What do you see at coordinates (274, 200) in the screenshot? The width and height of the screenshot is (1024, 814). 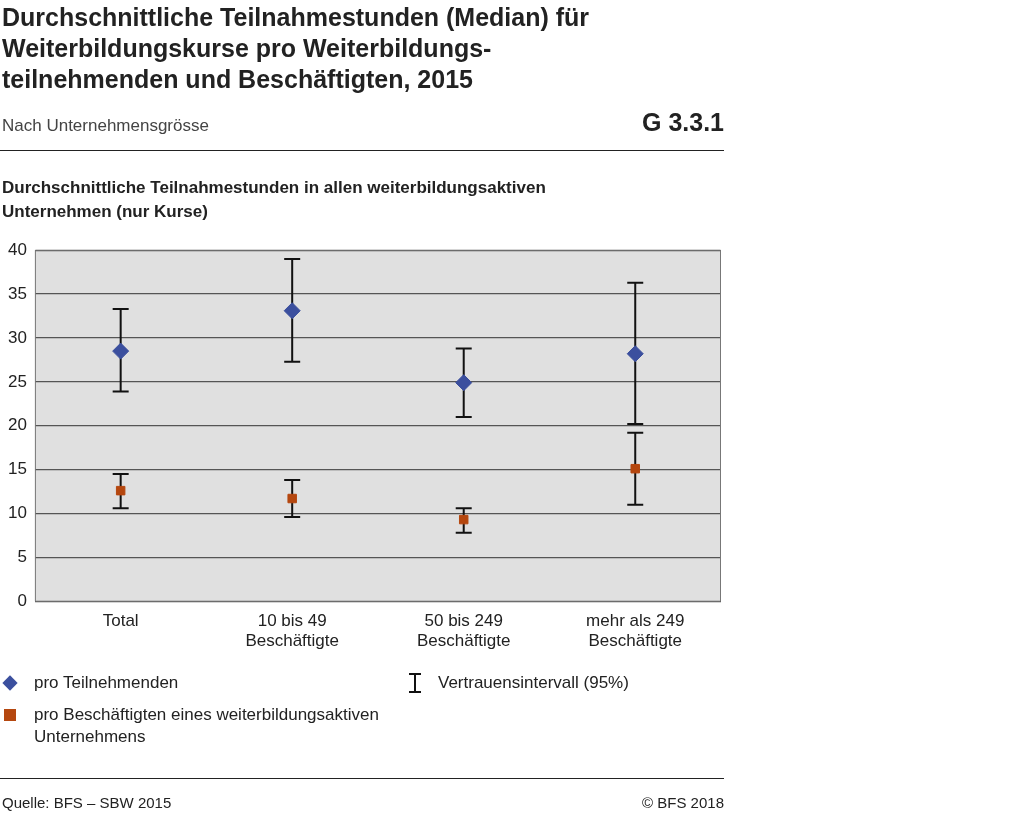 I see `y-axis-title: Durchschnittliche Teilnahmestunden in allen weiterbildungsaktiven Unternehmen (nur Kurse)` at bounding box center [274, 200].